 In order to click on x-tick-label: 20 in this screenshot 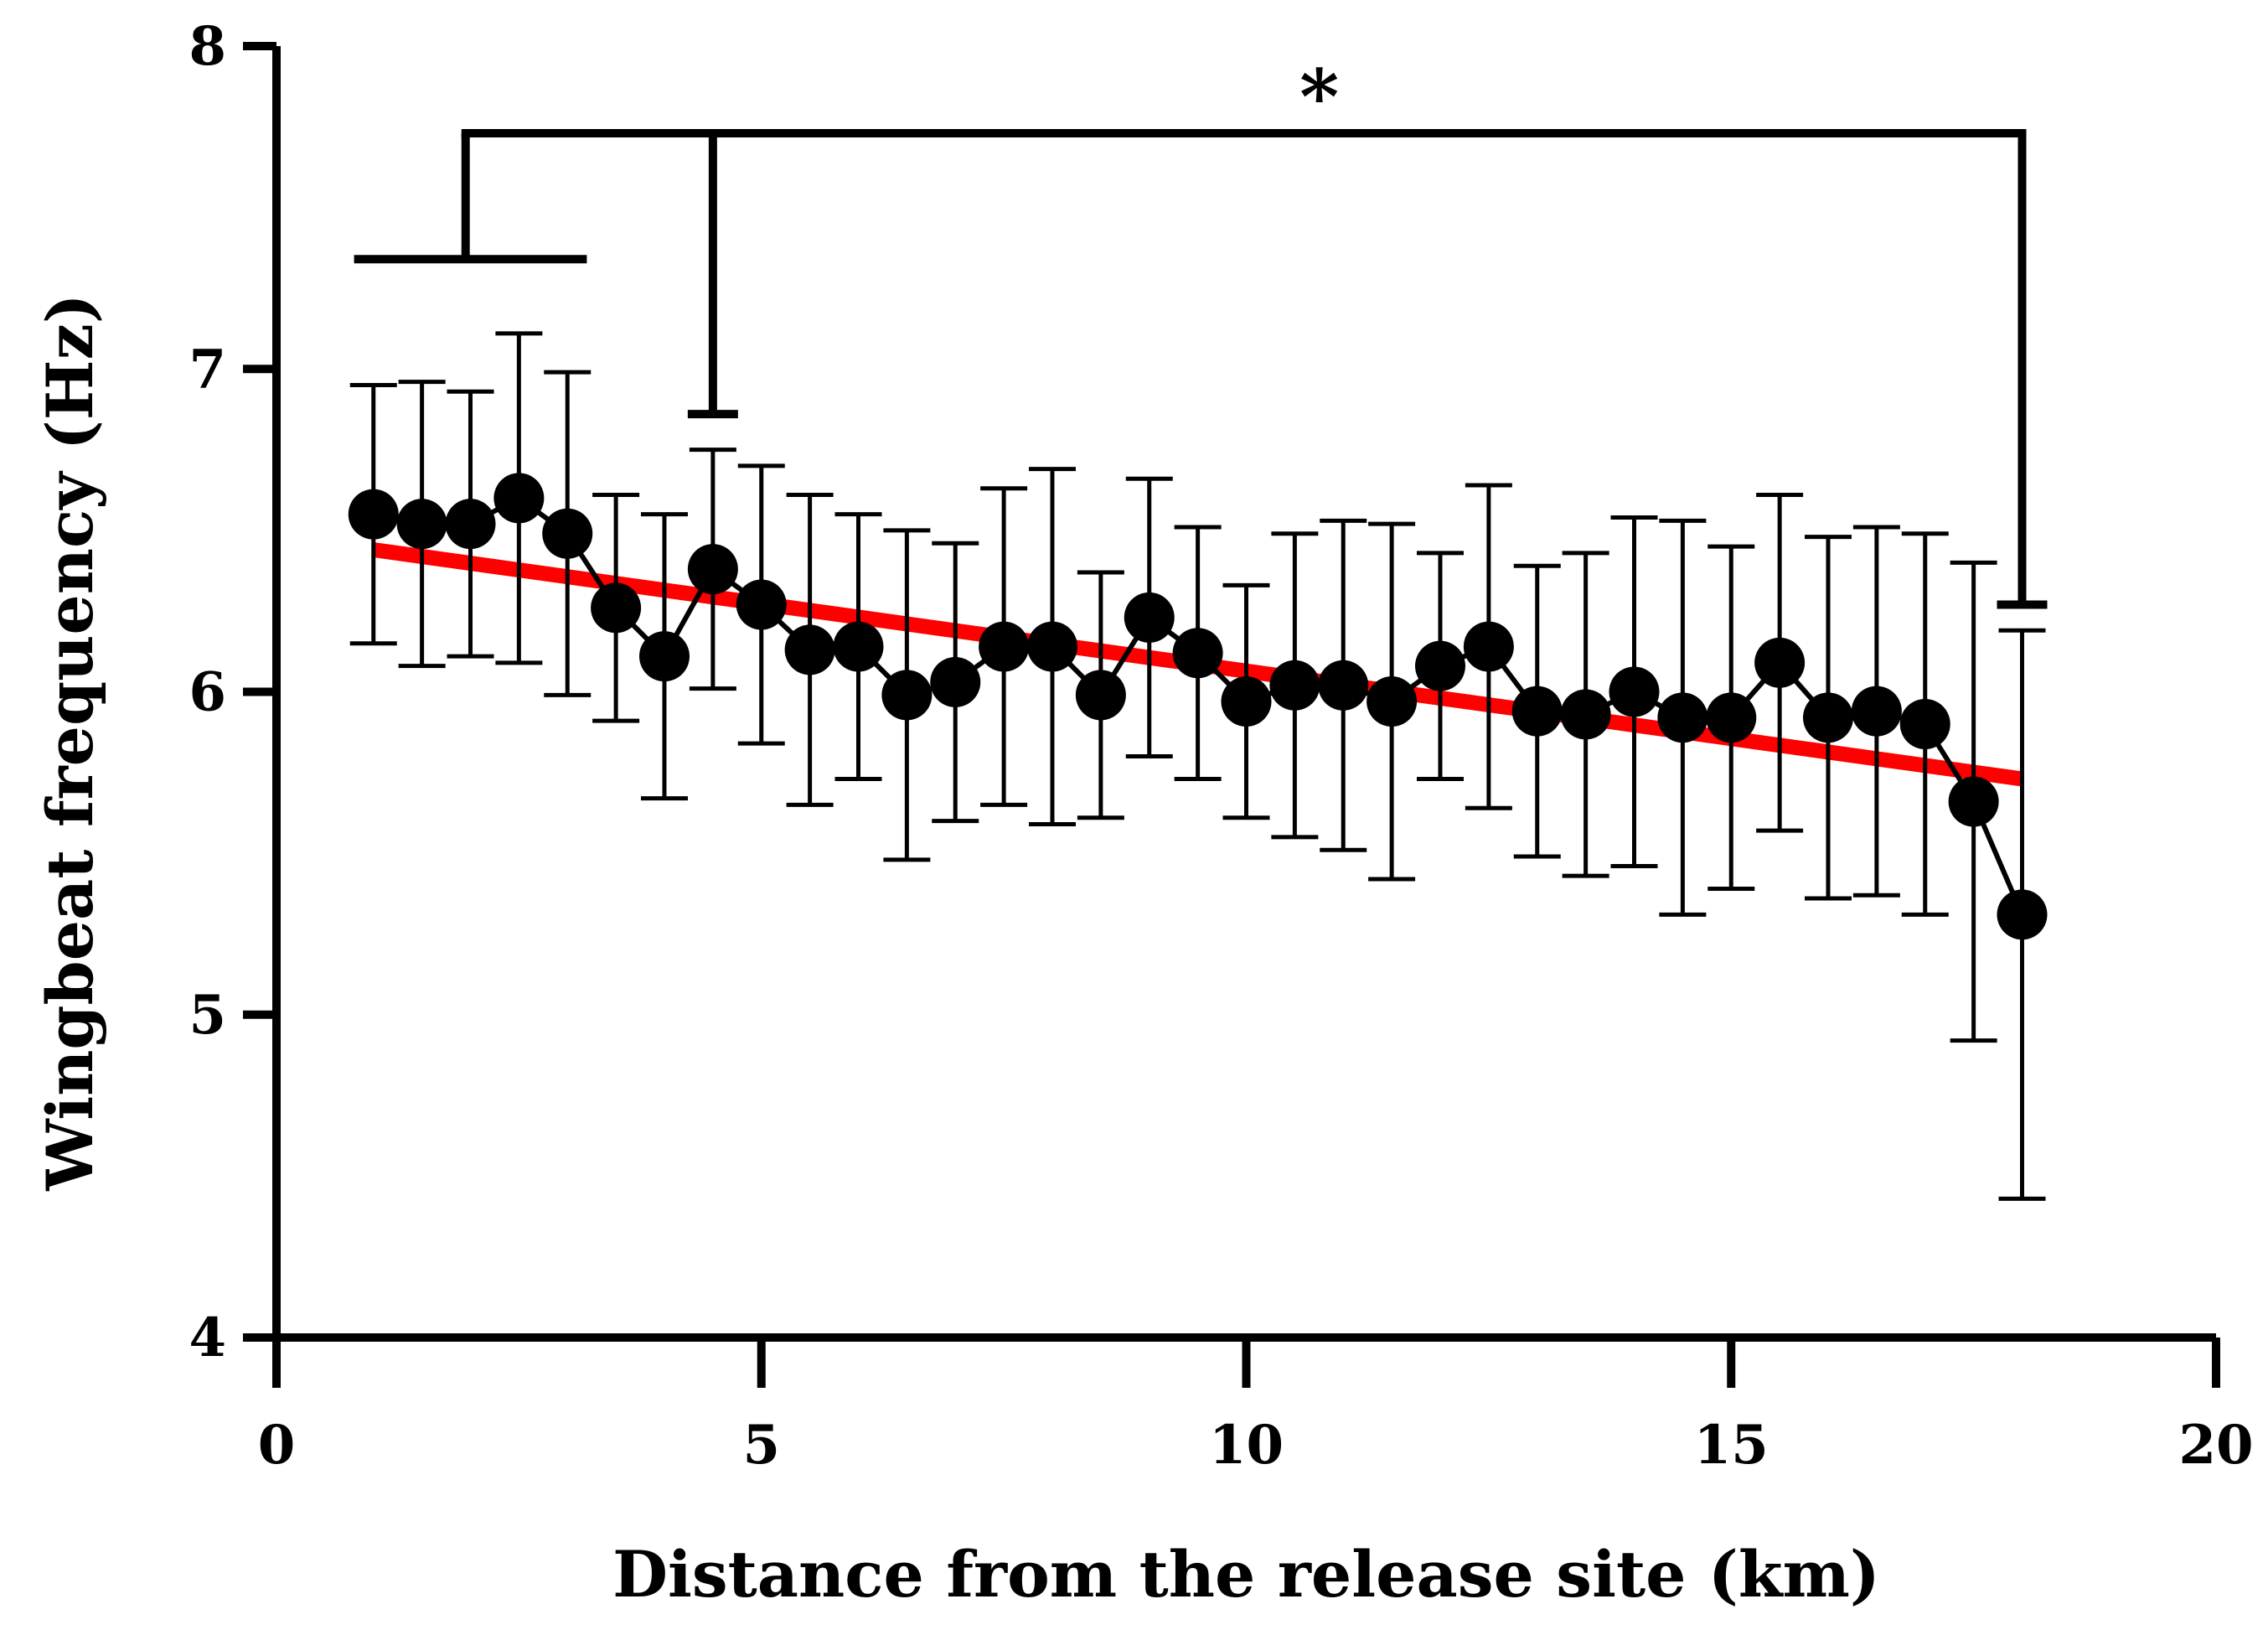, I will do `click(2215, 1445)`.